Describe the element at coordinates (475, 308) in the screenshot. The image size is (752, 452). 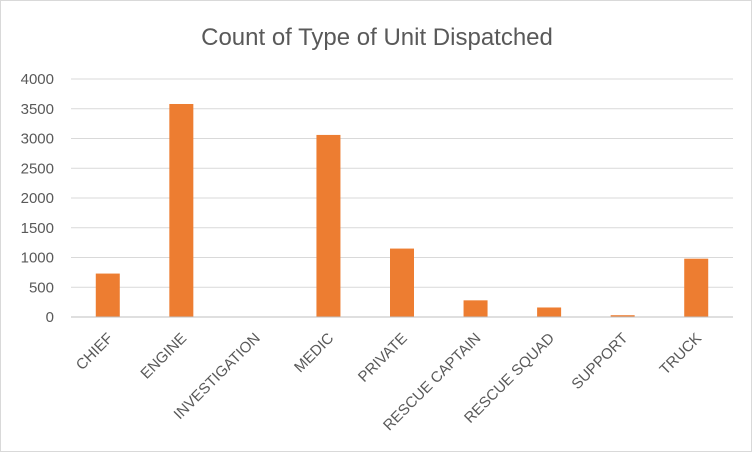
I see `bar-rescue-captain` at that location.